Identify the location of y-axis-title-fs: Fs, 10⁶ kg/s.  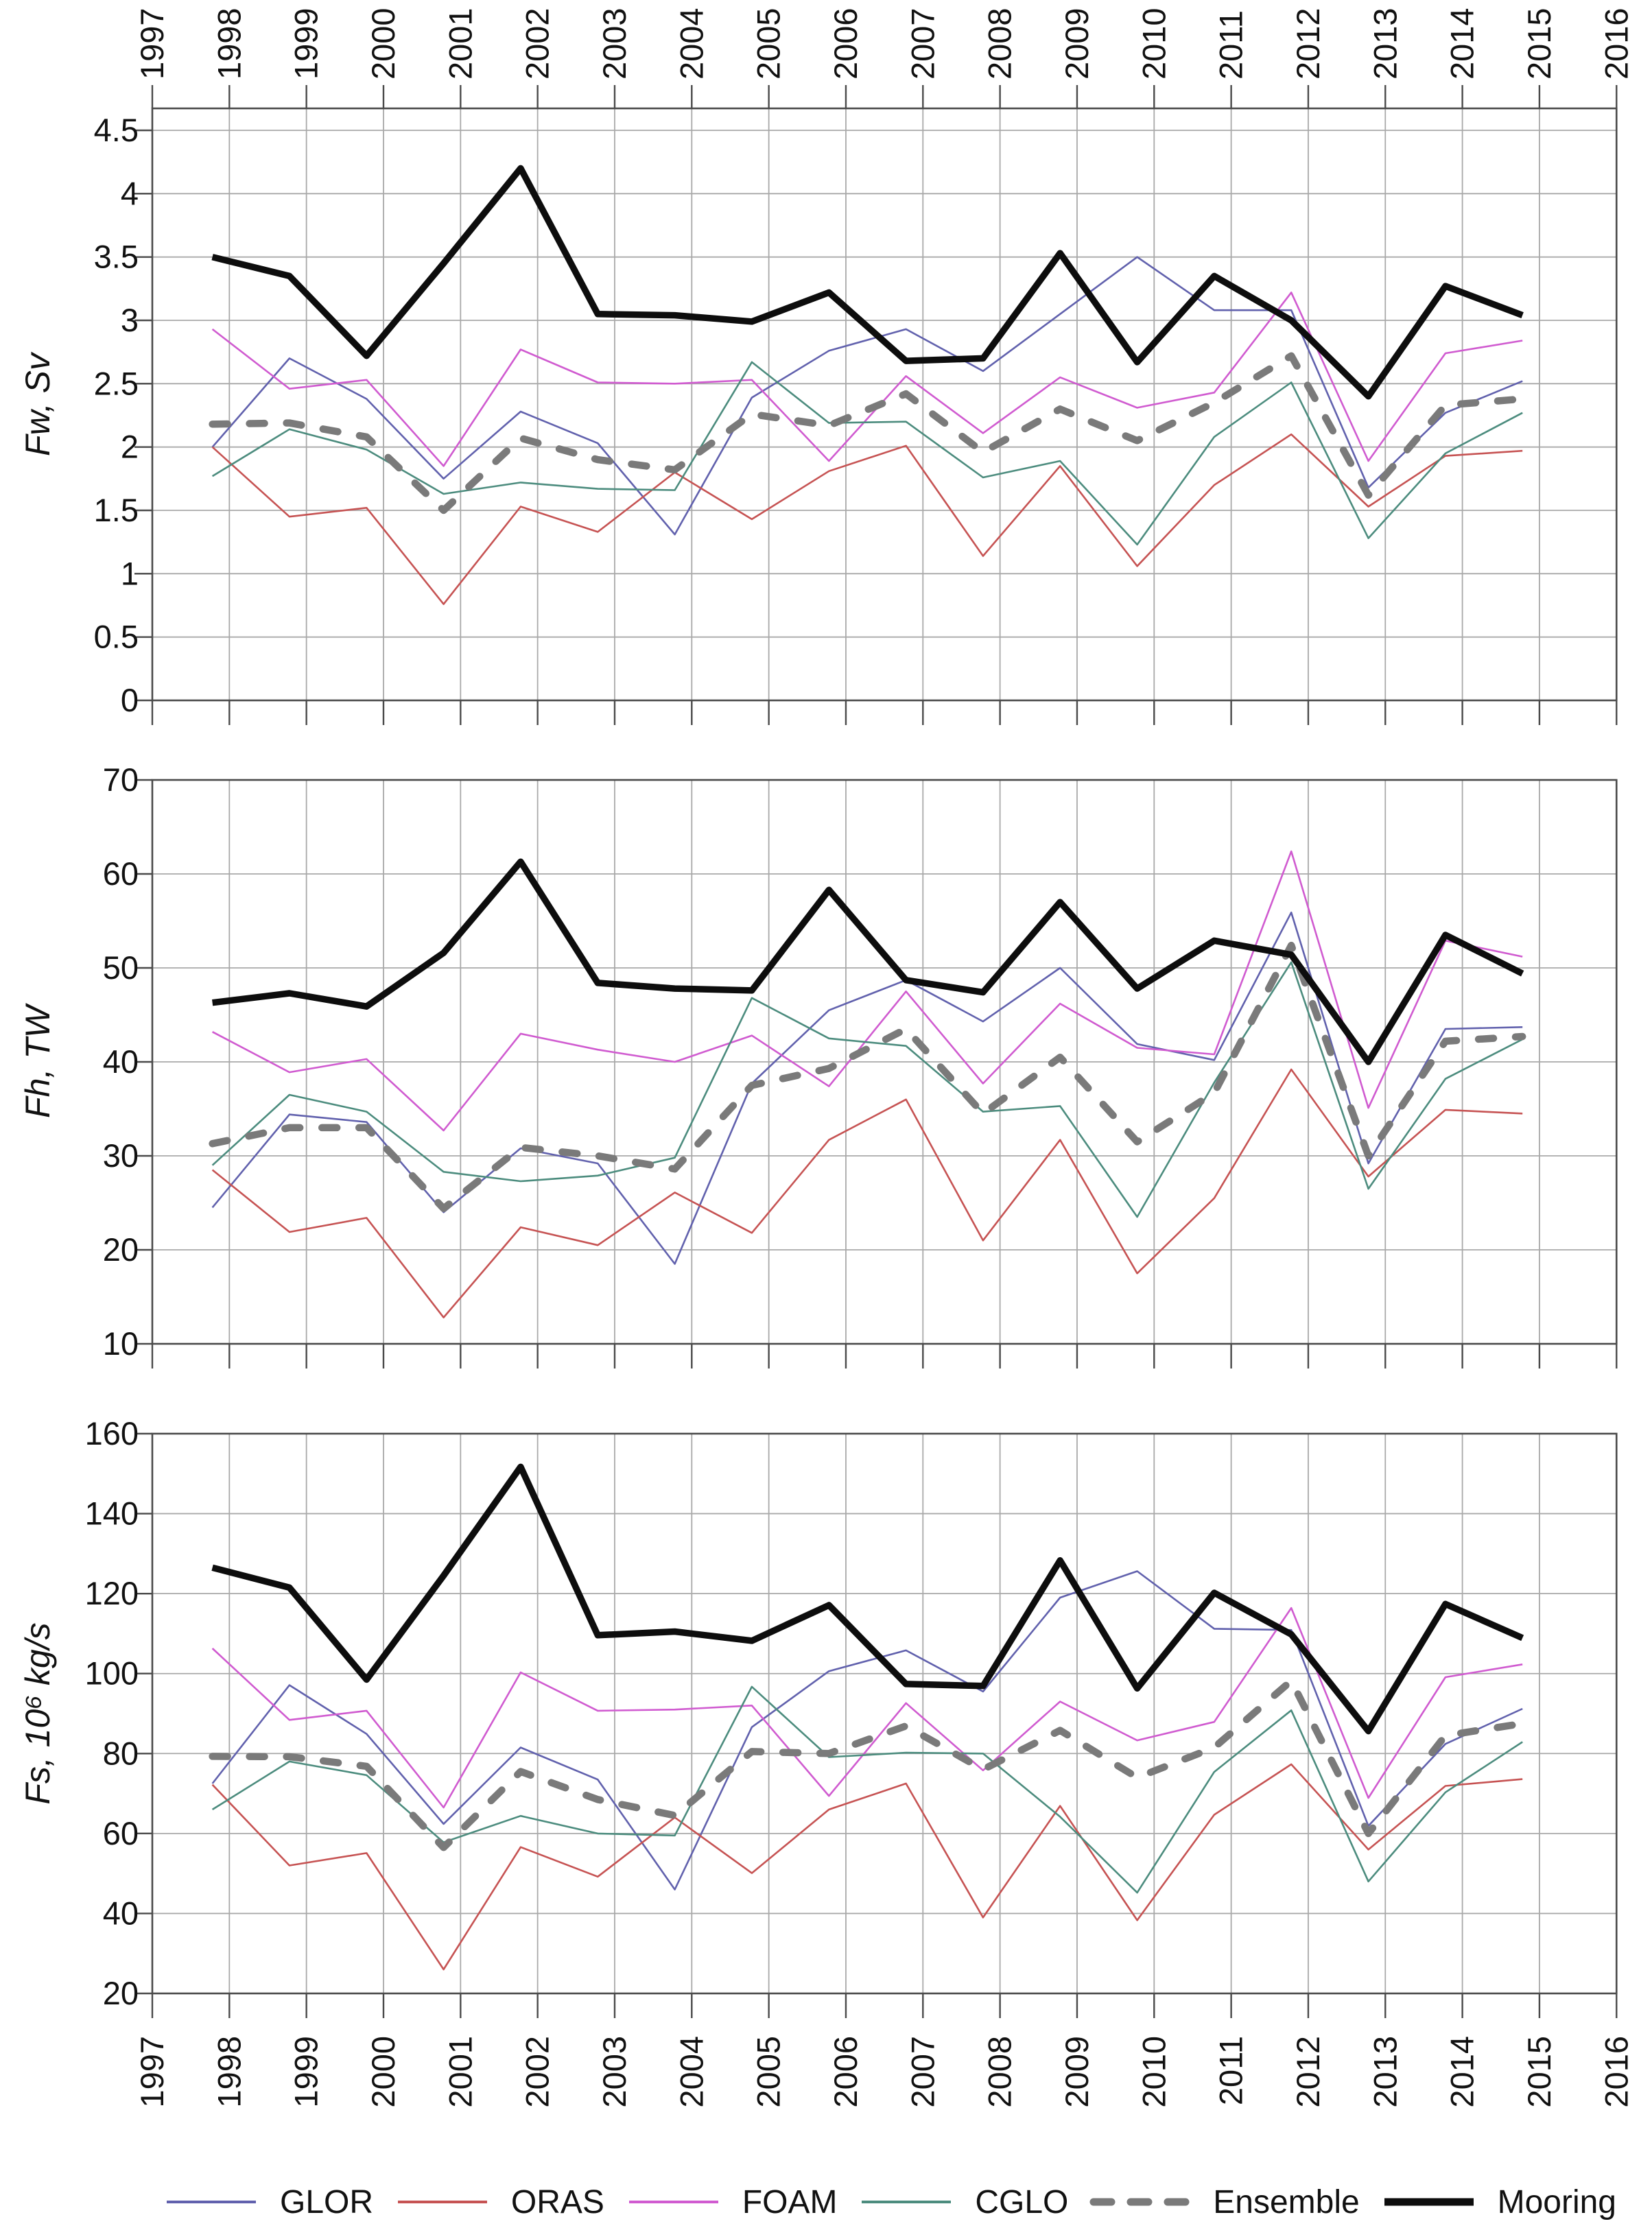
(38, 1713).